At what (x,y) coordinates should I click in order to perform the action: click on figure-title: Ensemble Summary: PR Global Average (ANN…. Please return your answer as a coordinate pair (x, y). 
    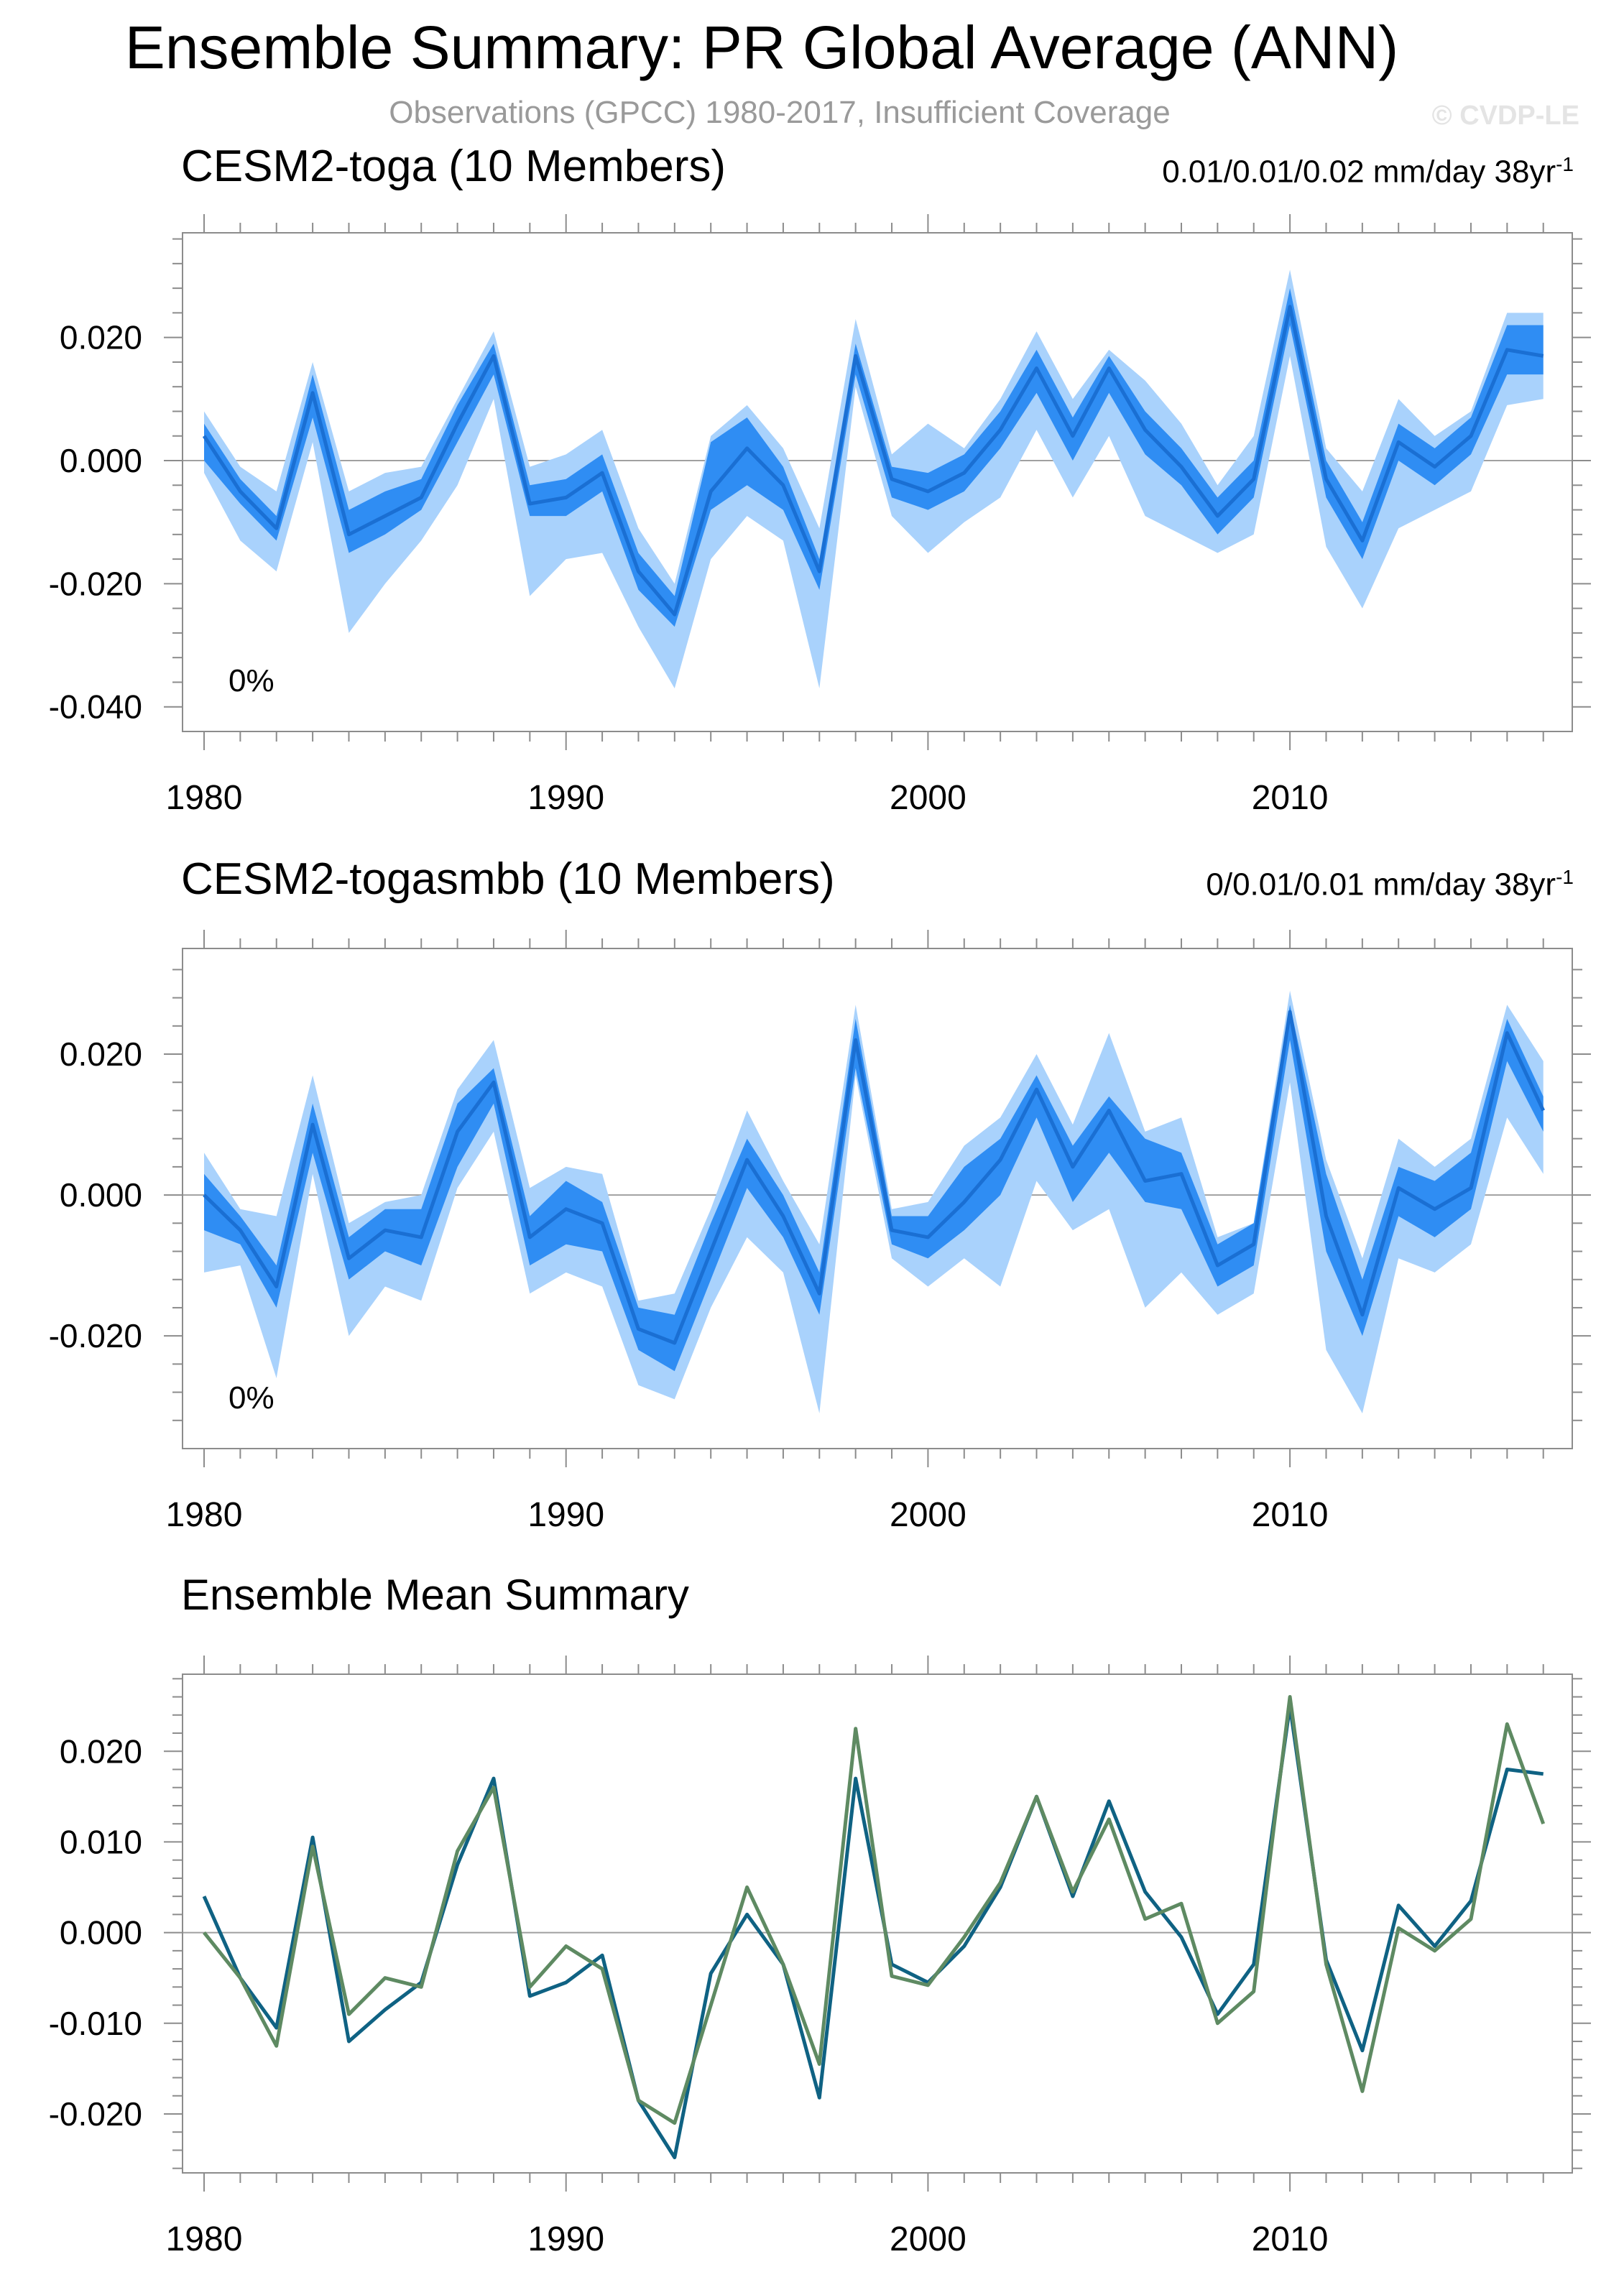
    Looking at the image, I should click on (761, 48).